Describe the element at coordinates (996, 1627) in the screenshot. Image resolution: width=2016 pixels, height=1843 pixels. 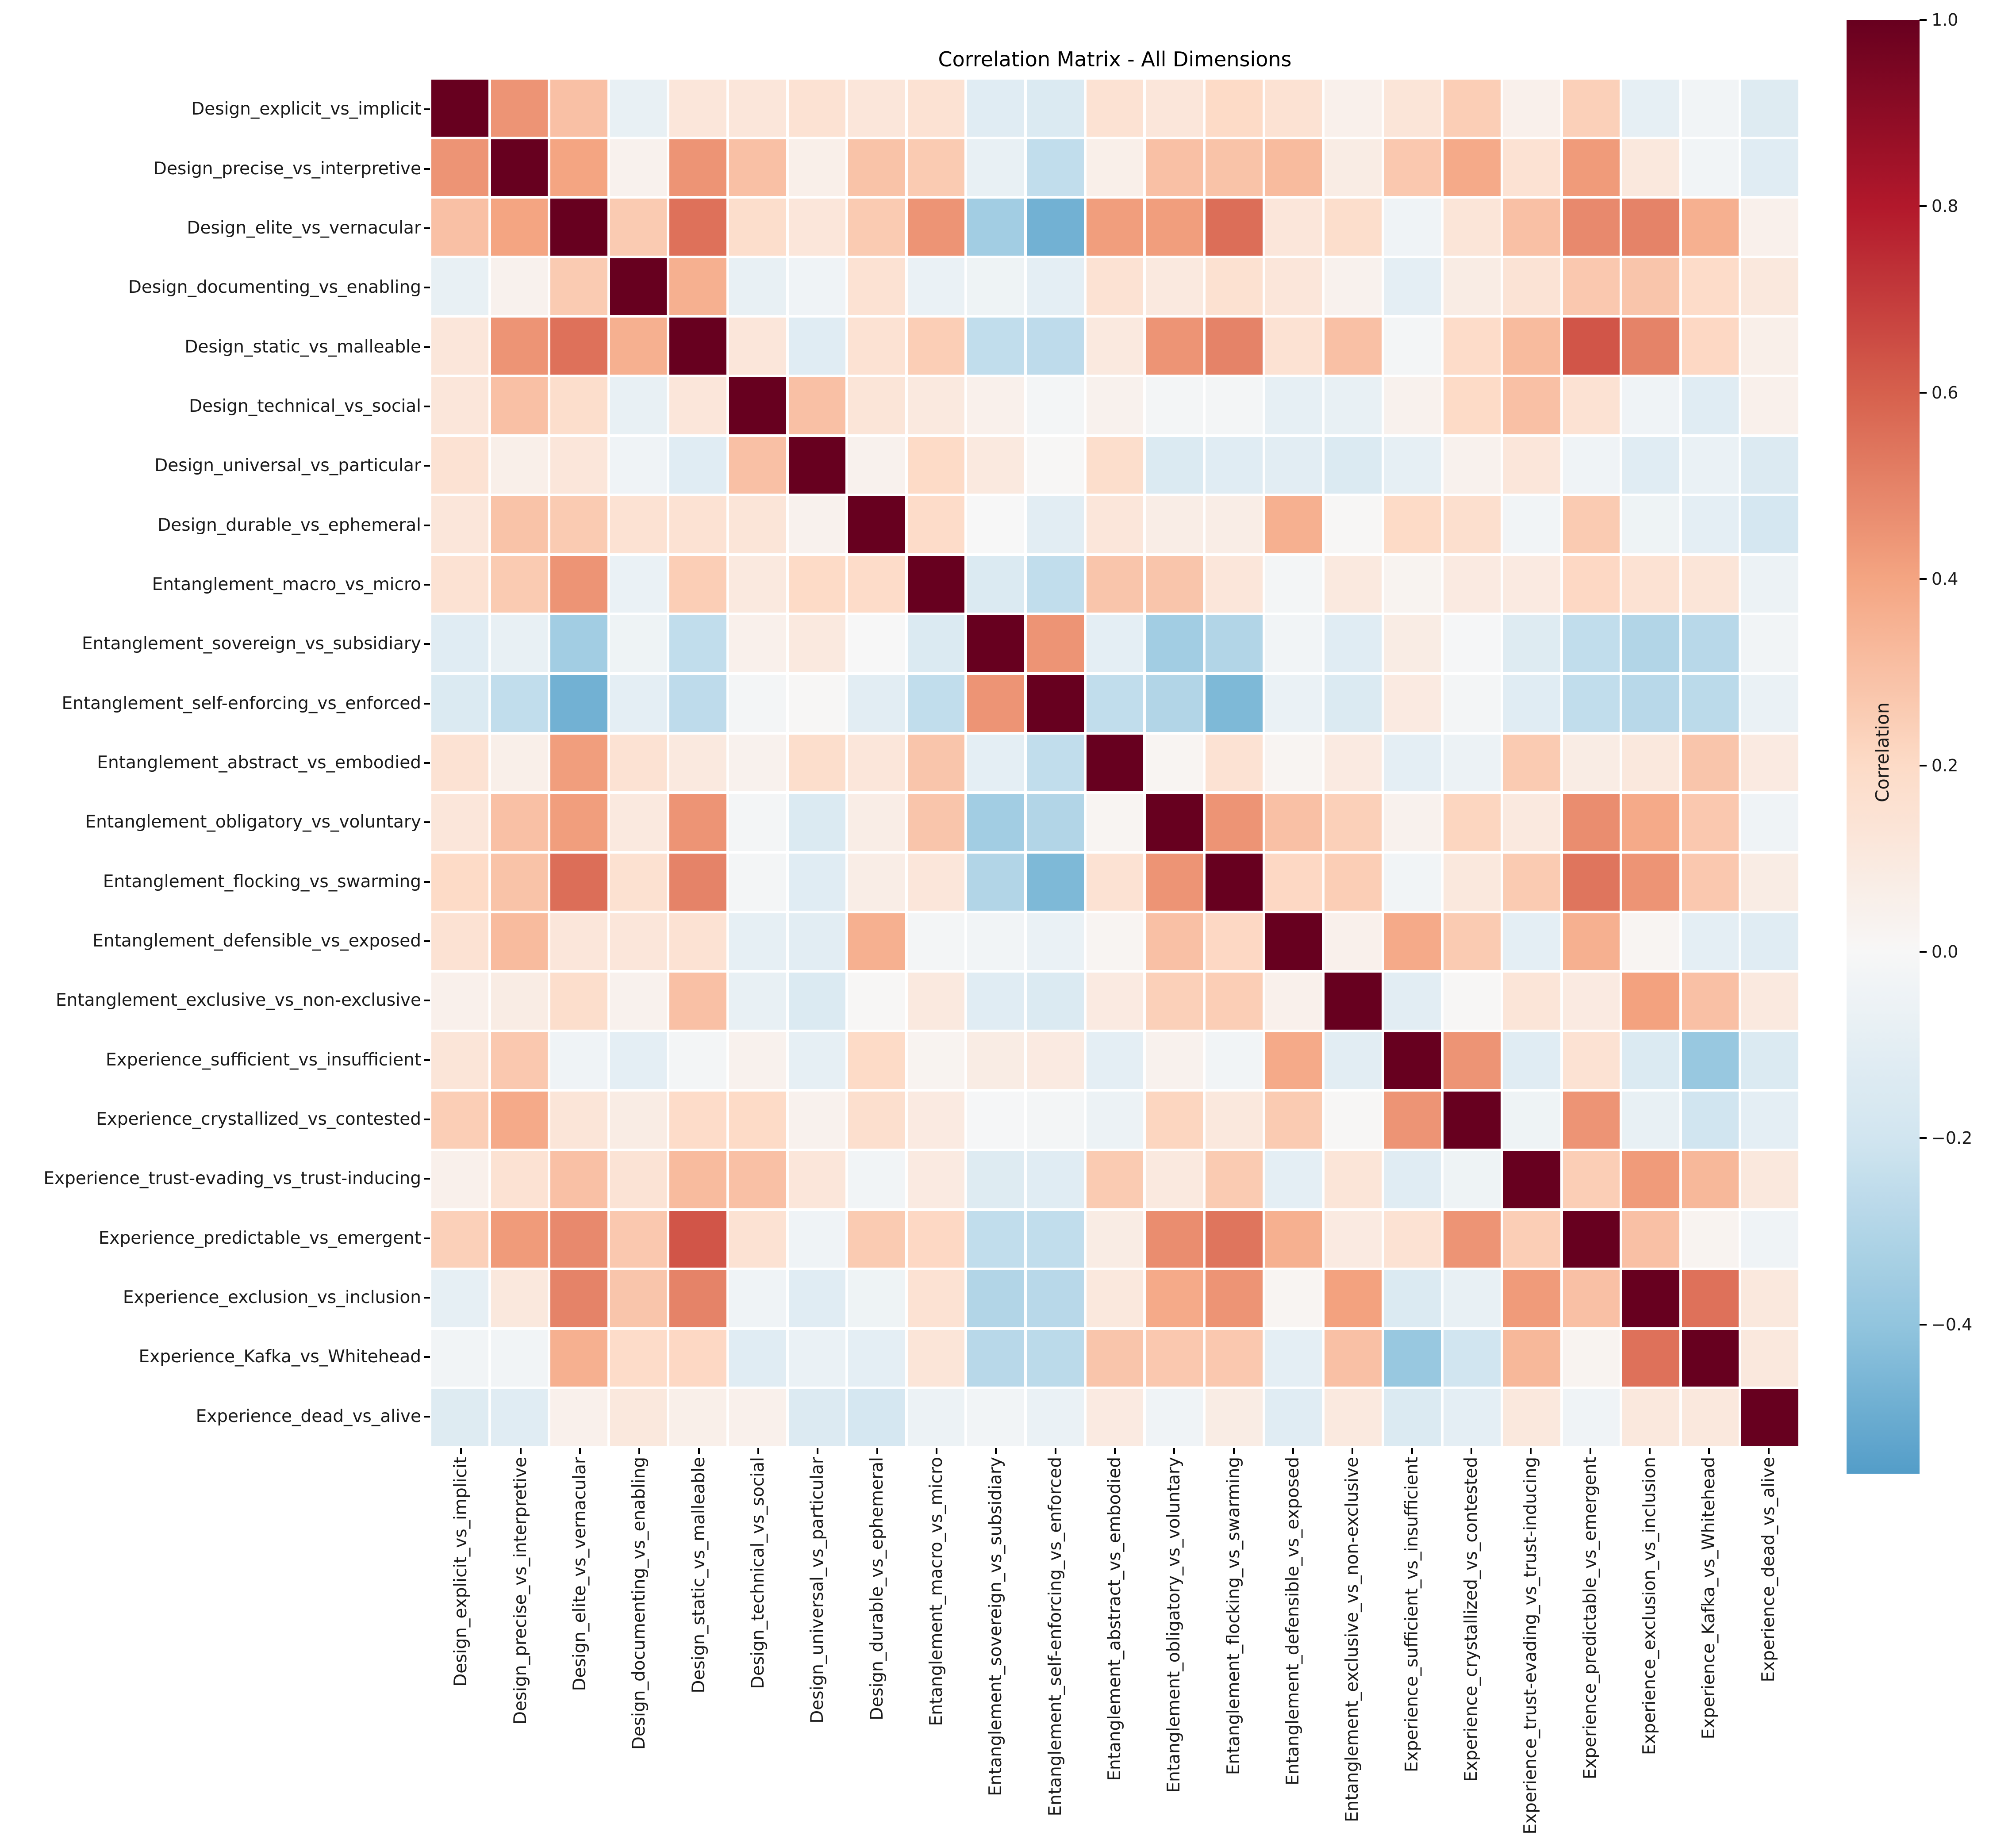
I see `x-tick-label: Entanglement_sovereign_vs_subsidiary` at that location.